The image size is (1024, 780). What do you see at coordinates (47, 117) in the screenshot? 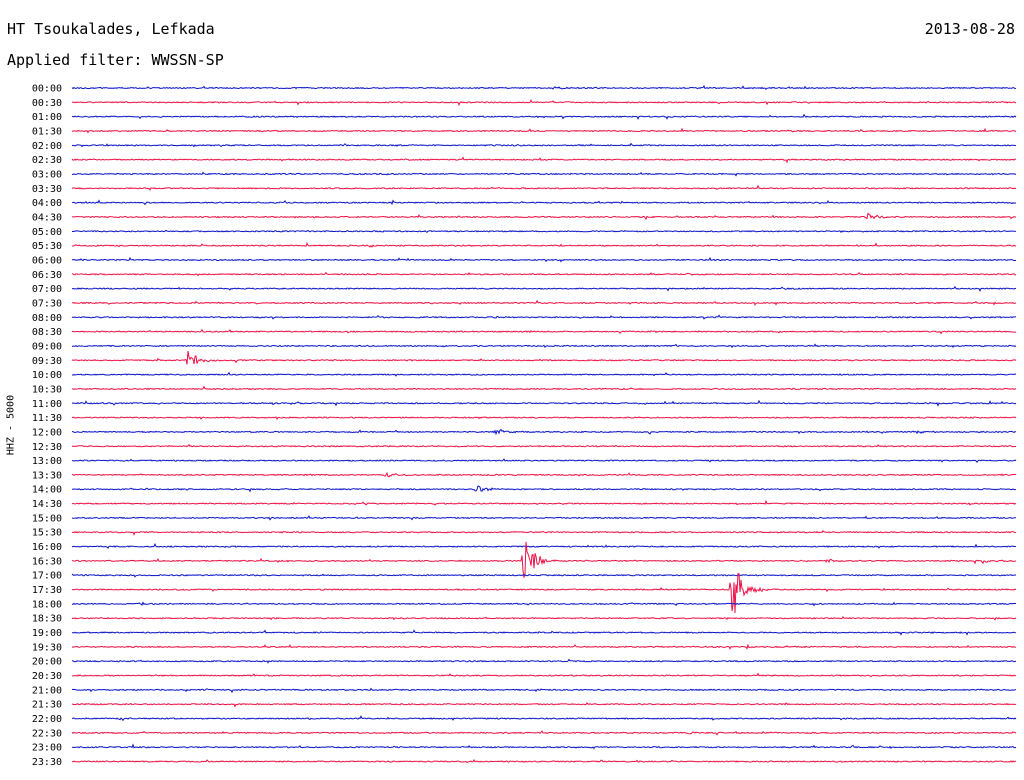
I see `time-label: 01:00` at bounding box center [47, 117].